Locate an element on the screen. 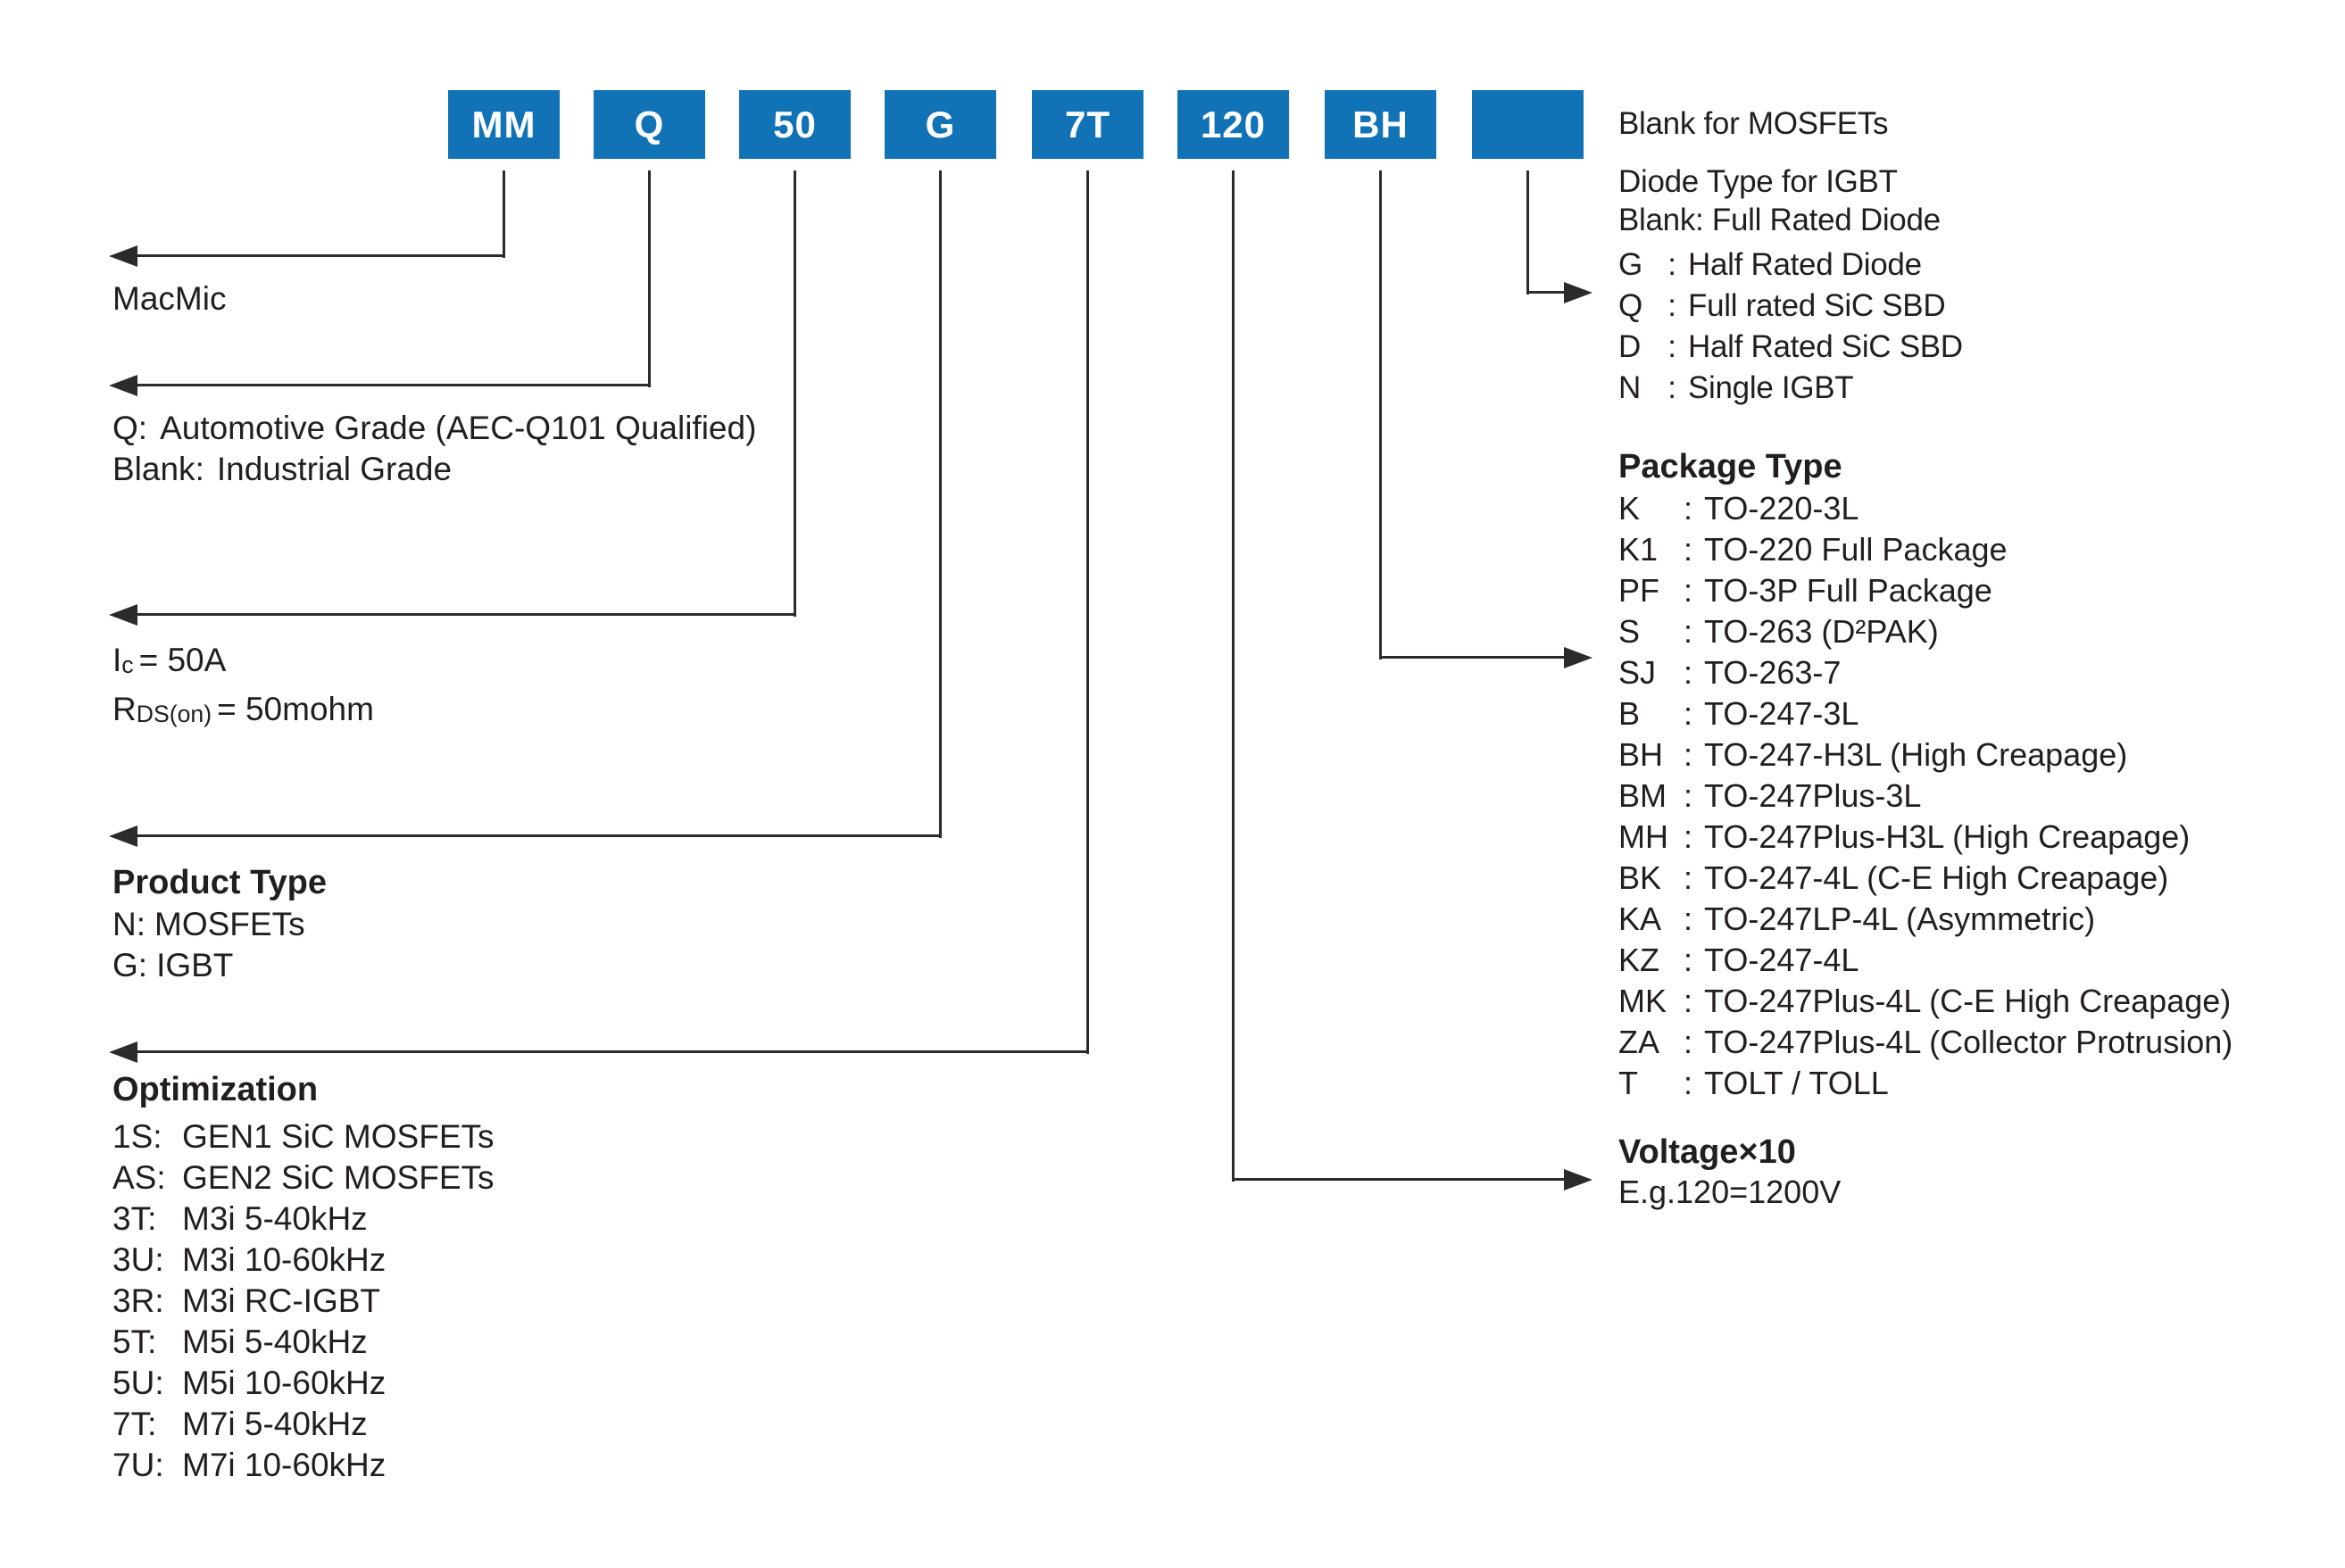 Image resolution: width=2345 pixels, height=1568 pixels. diode-type-item: D: Half Rated SiC SBD is located at coordinates (1791, 346).